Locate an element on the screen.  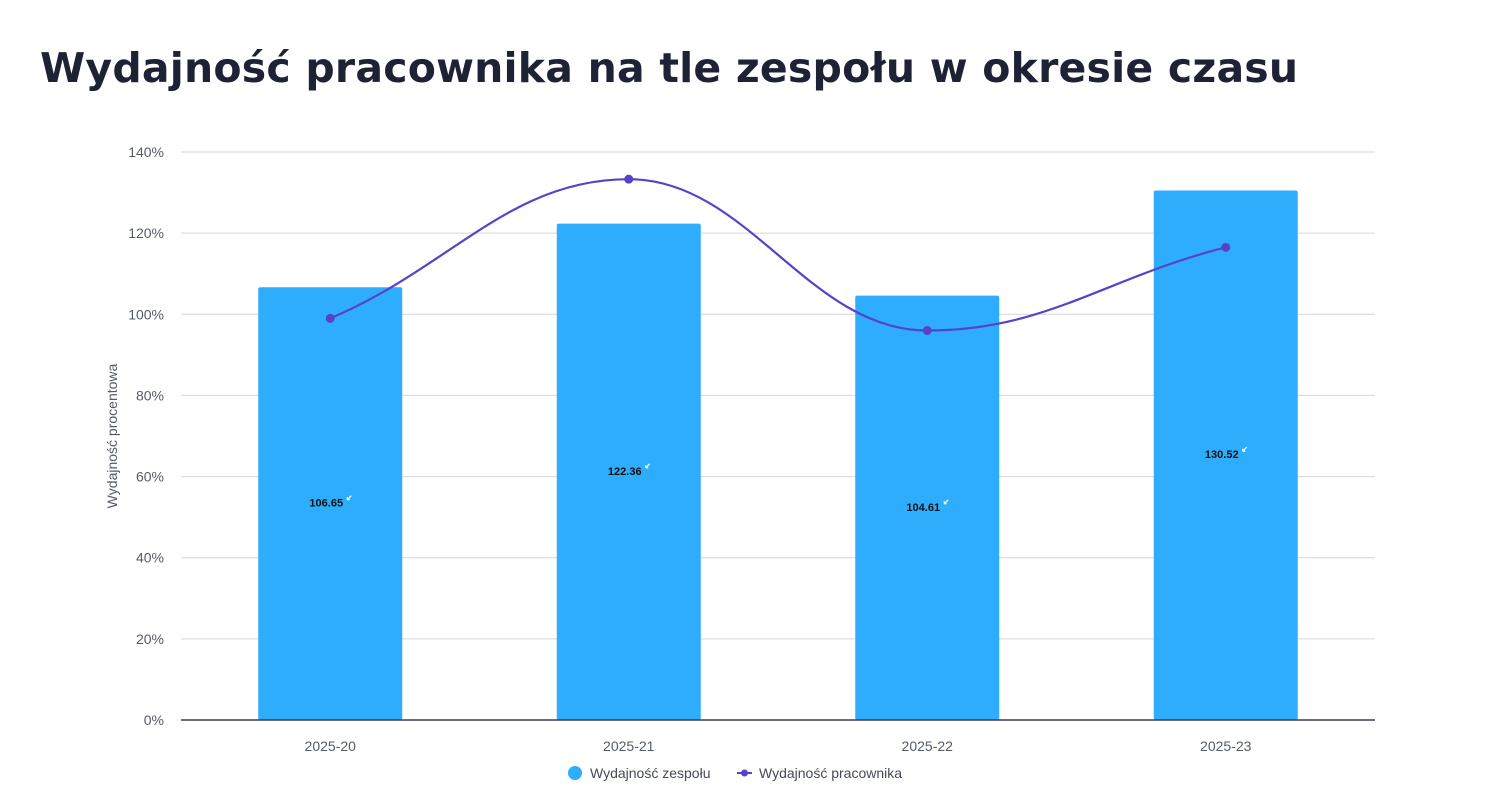
bar-data-label: 130.52 is located at coordinates (1222, 455).